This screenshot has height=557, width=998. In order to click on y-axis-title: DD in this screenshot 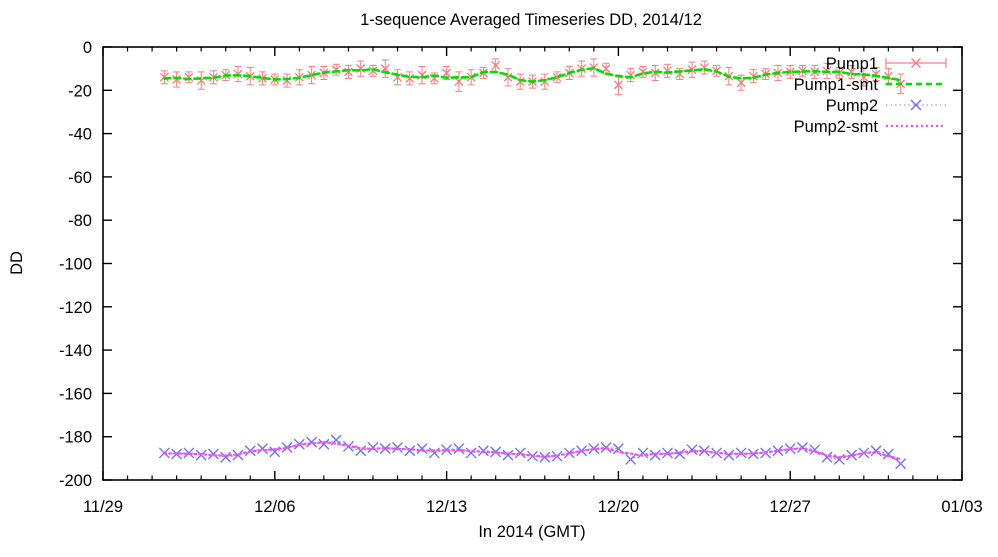, I will do `click(17, 263)`.